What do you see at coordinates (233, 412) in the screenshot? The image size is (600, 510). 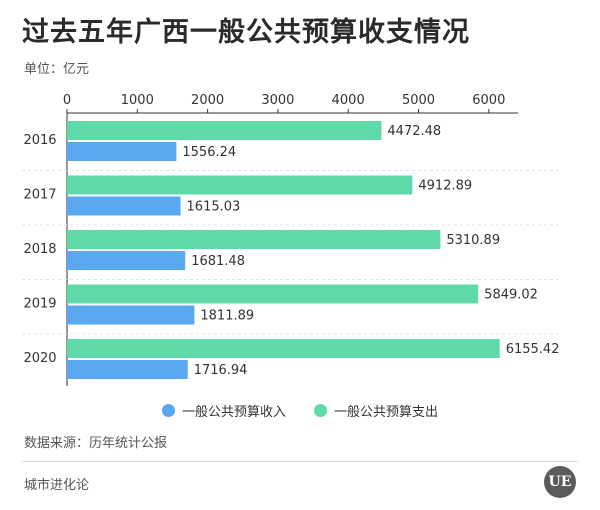 I see `legend-label-income: 一般公共预算收入` at bounding box center [233, 412].